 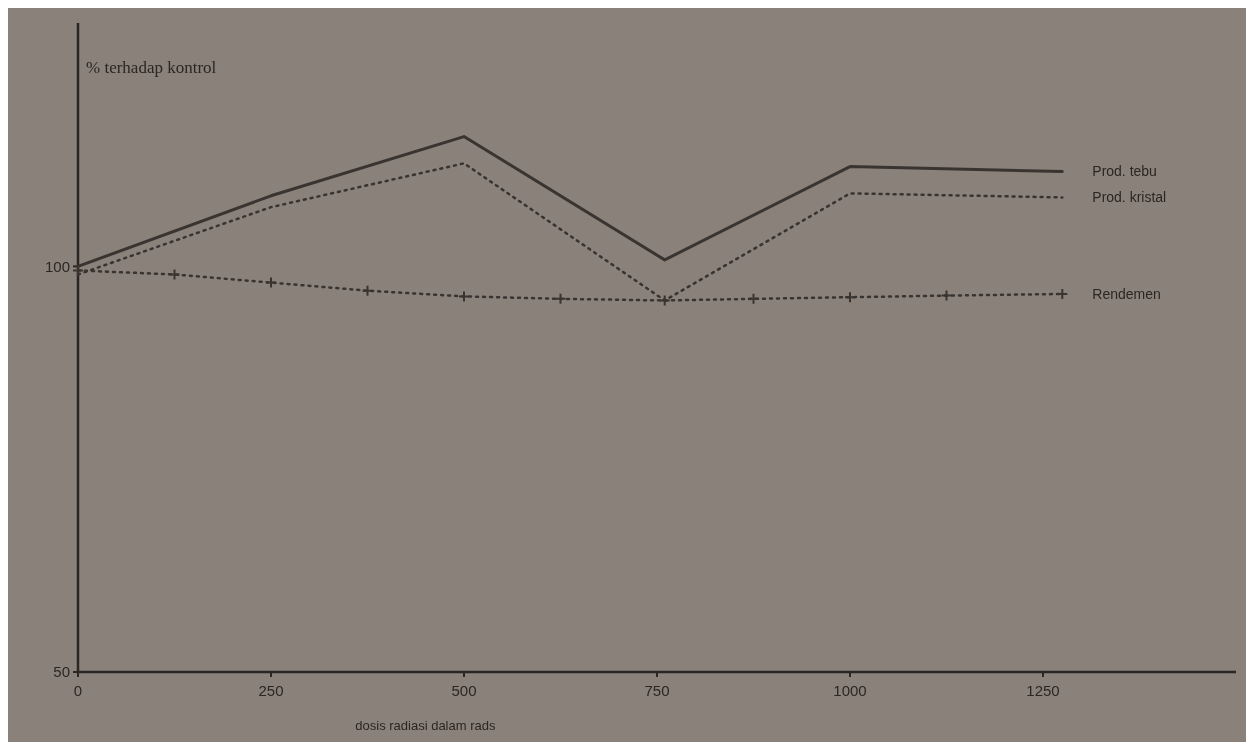 What do you see at coordinates (464, 690) in the screenshot?
I see `x-tick-label: 500` at bounding box center [464, 690].